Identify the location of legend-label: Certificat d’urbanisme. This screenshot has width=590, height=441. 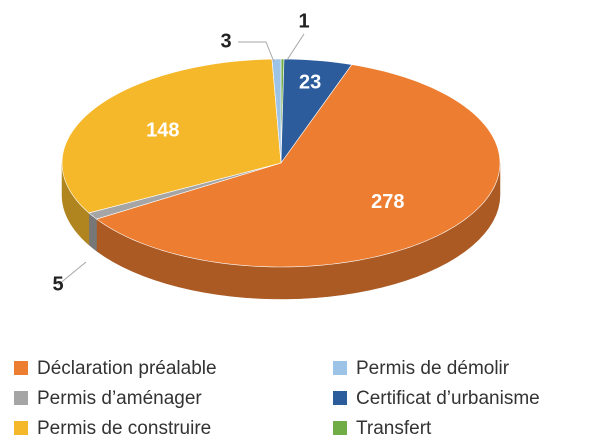
(448, 398).